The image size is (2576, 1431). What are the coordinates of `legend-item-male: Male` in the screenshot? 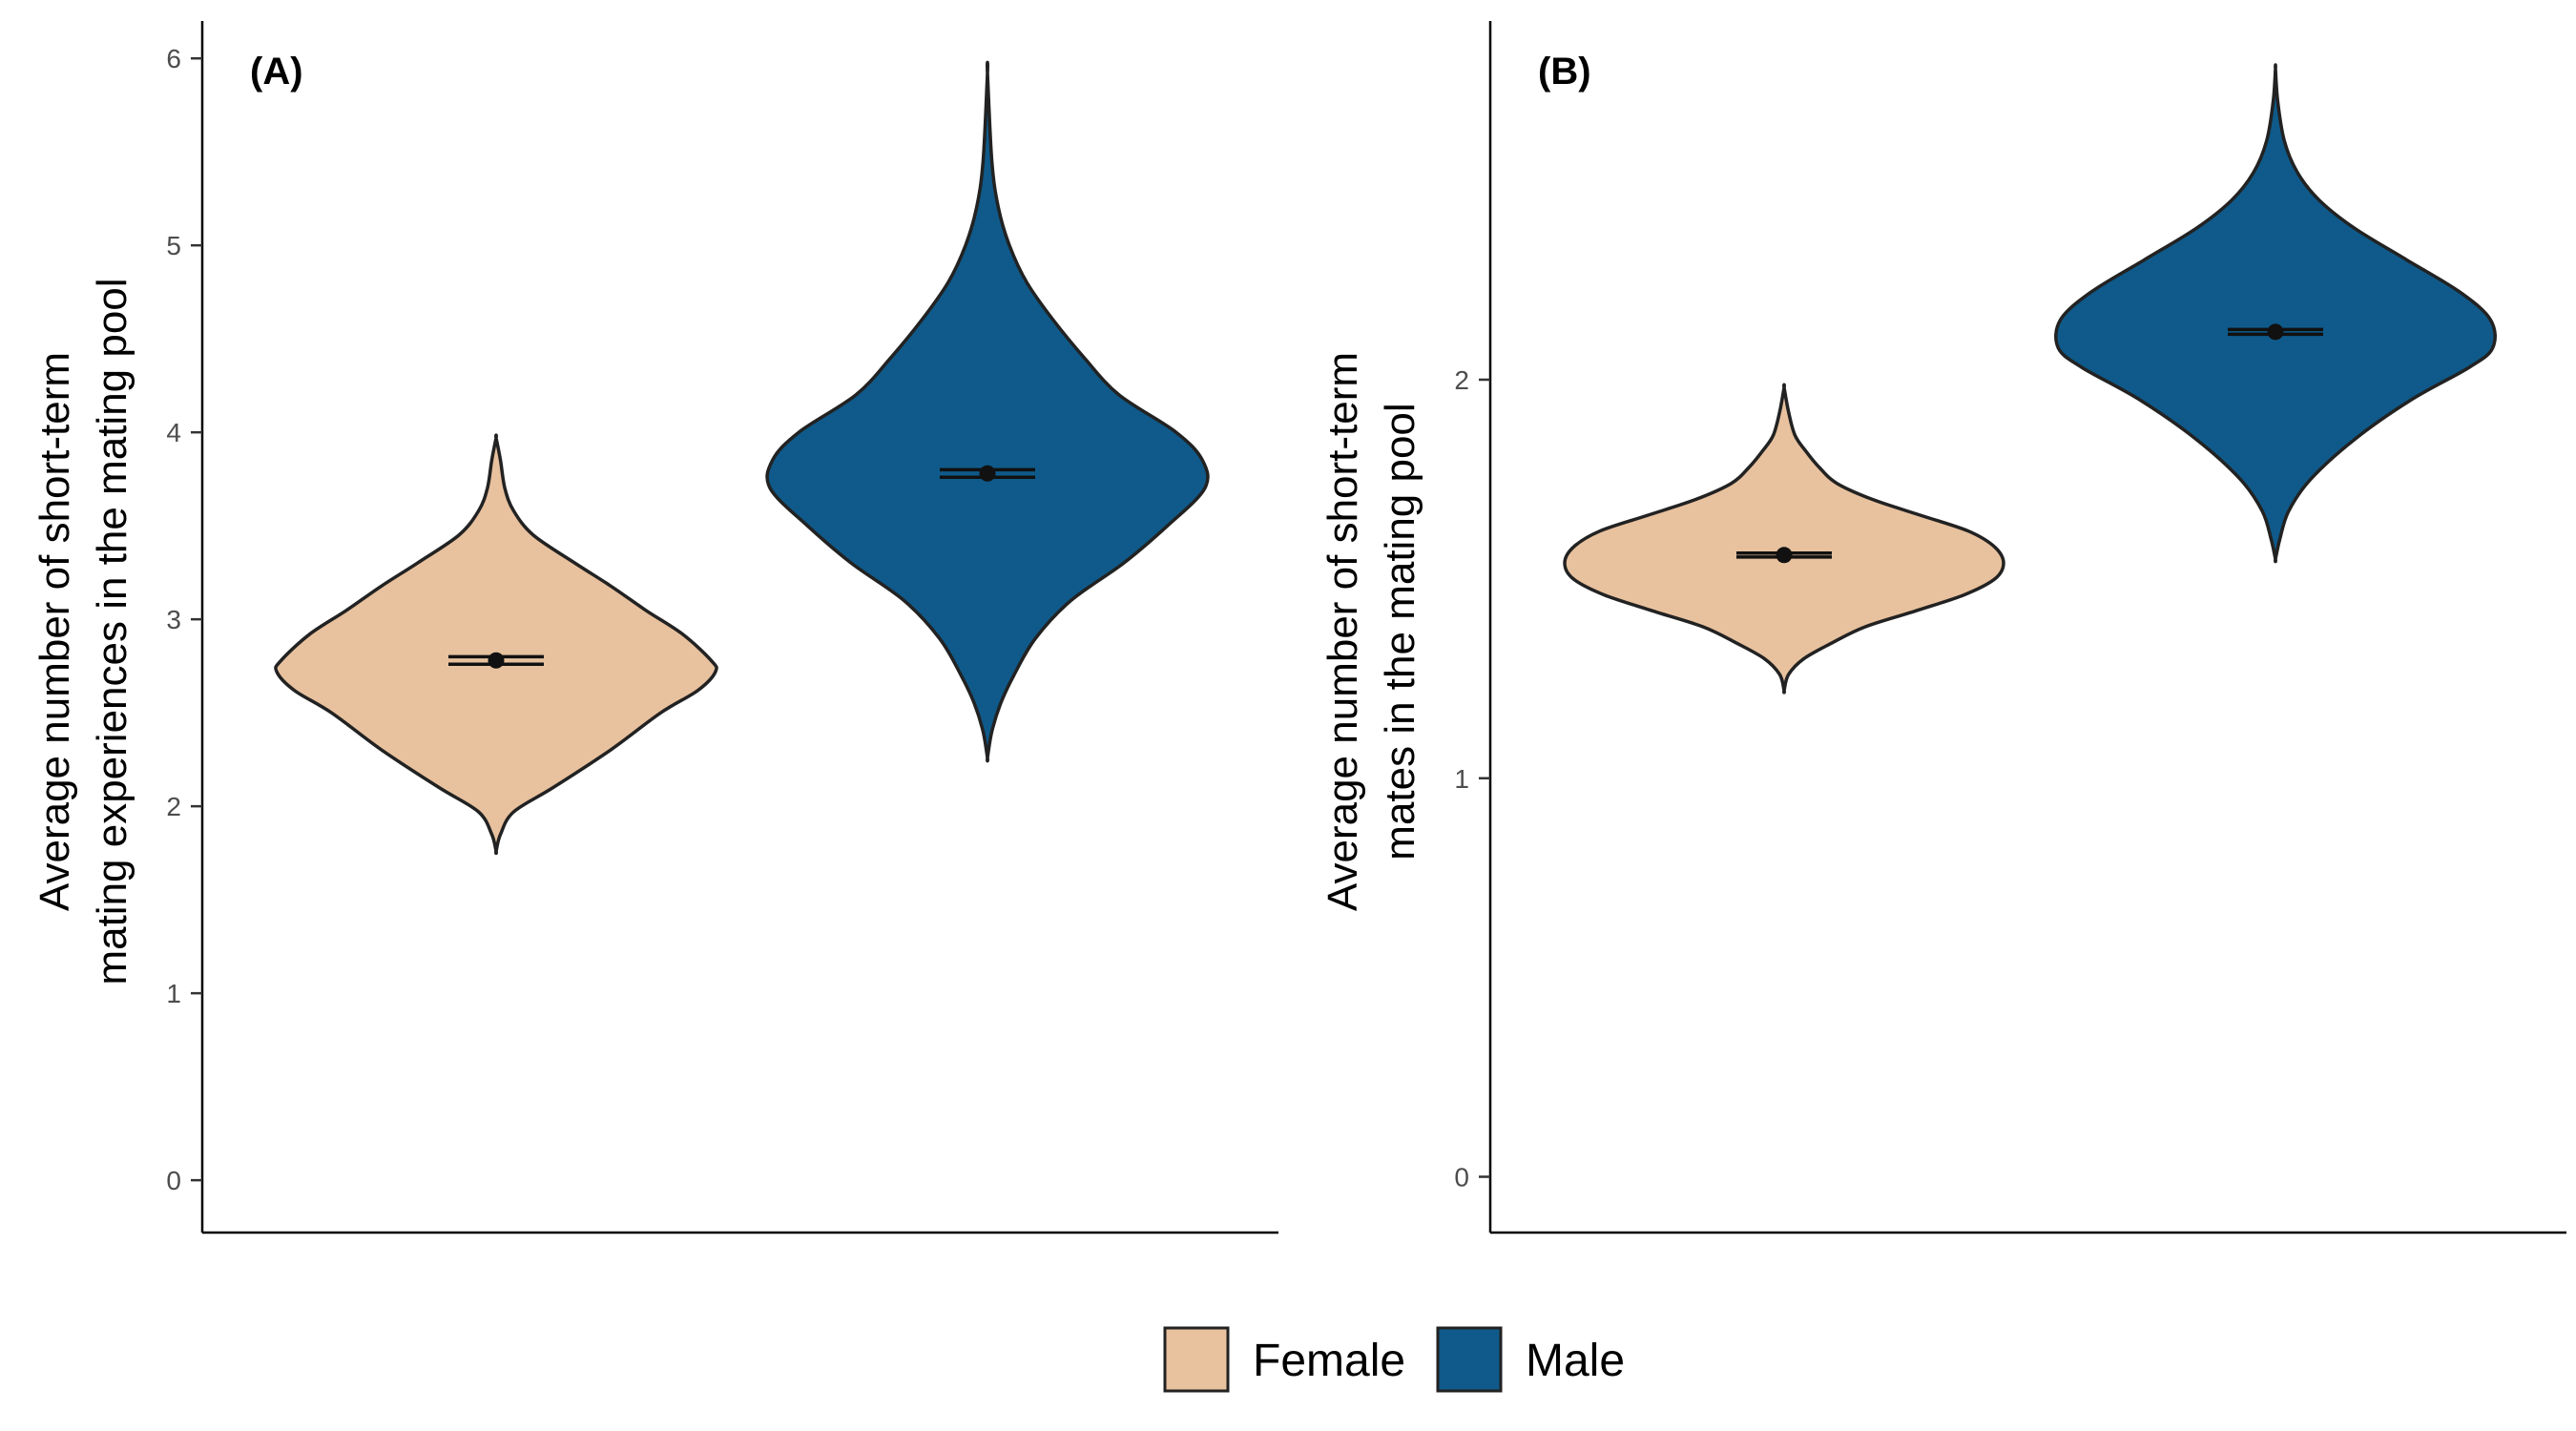 It's located at (1530, 1359).